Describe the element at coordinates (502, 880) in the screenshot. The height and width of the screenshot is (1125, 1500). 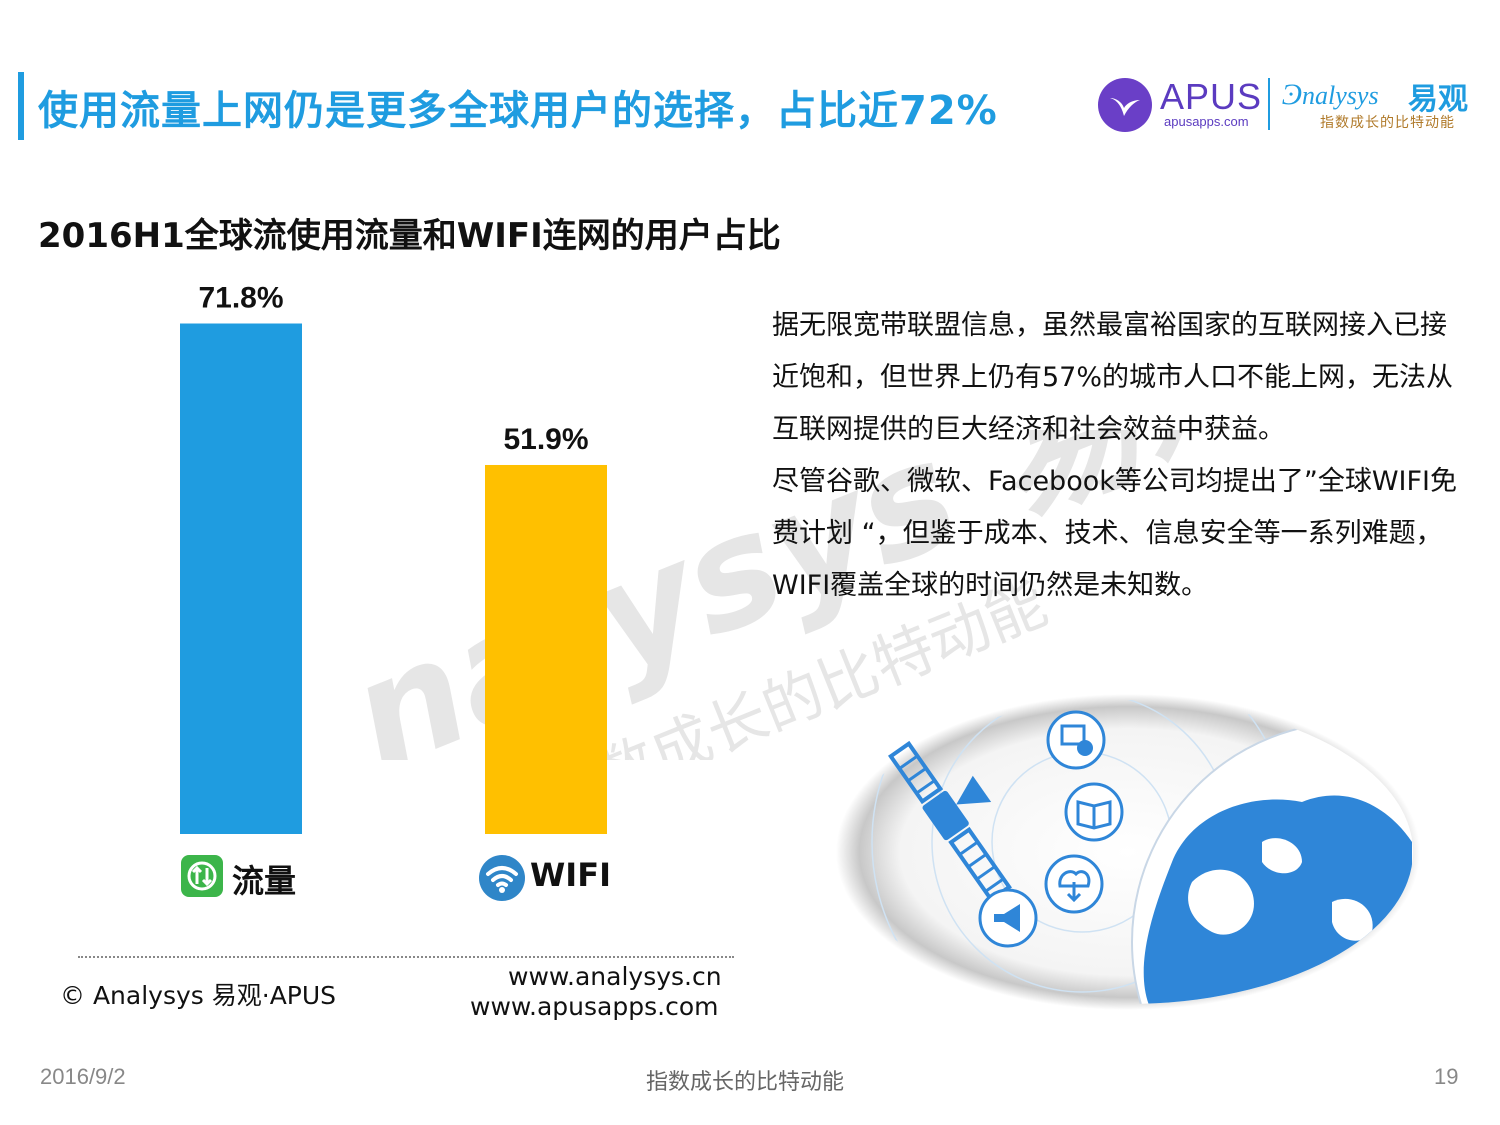
I see `wifi-icon` at that location.